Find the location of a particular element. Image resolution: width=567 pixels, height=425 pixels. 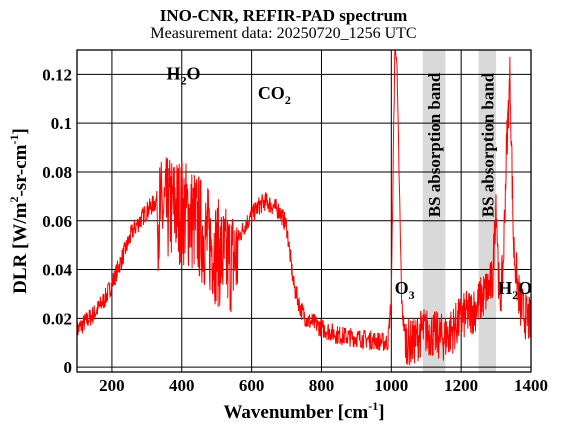

x-tick-label: 800 is located at coordinates (322, 385).